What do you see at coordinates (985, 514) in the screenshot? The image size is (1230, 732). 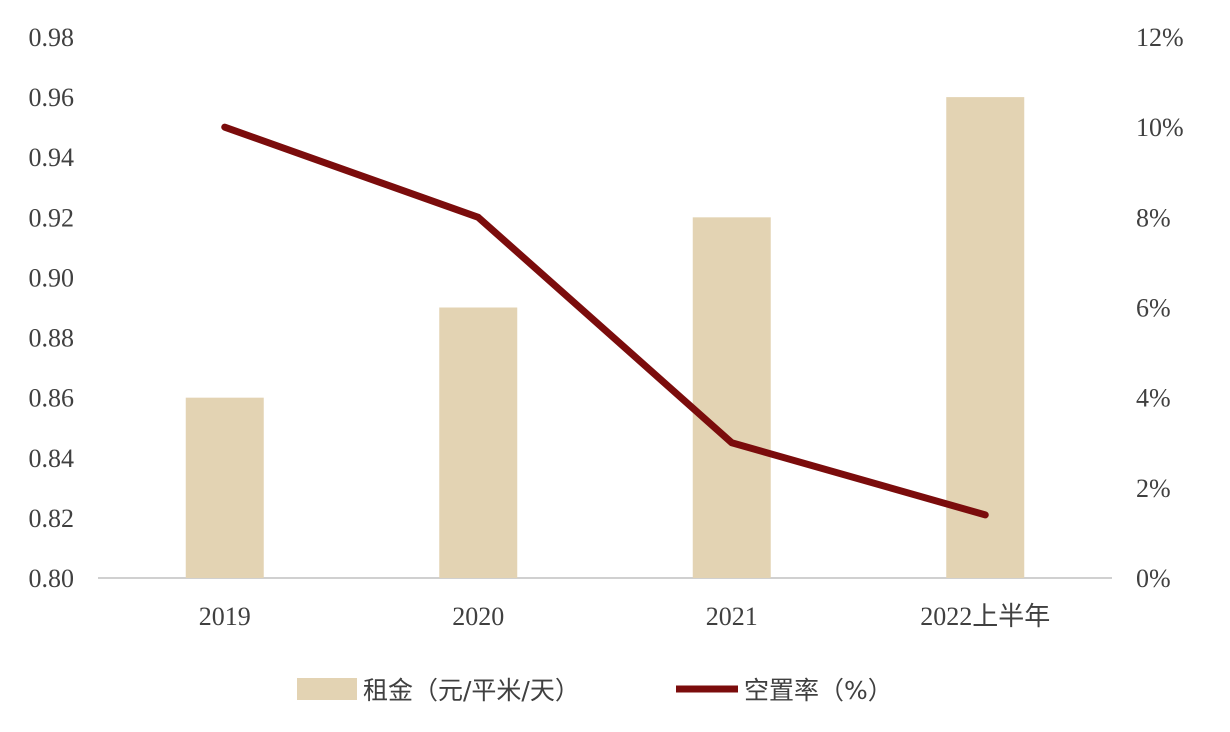 I see `line-point-2022上半年` at bounding box center [985, 514].